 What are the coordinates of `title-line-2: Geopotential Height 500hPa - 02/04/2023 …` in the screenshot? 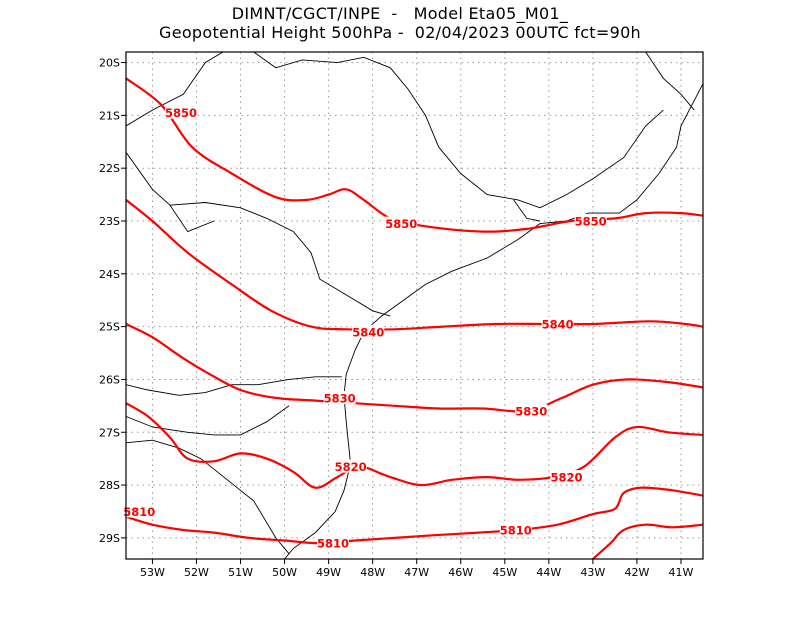 It's located at (400, 32).